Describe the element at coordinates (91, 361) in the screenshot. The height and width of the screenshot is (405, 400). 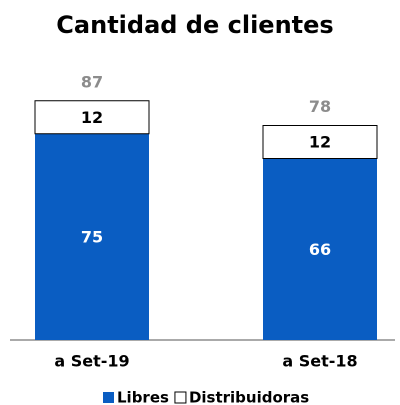
I see `x-tick-label: a Set-19` at that location.